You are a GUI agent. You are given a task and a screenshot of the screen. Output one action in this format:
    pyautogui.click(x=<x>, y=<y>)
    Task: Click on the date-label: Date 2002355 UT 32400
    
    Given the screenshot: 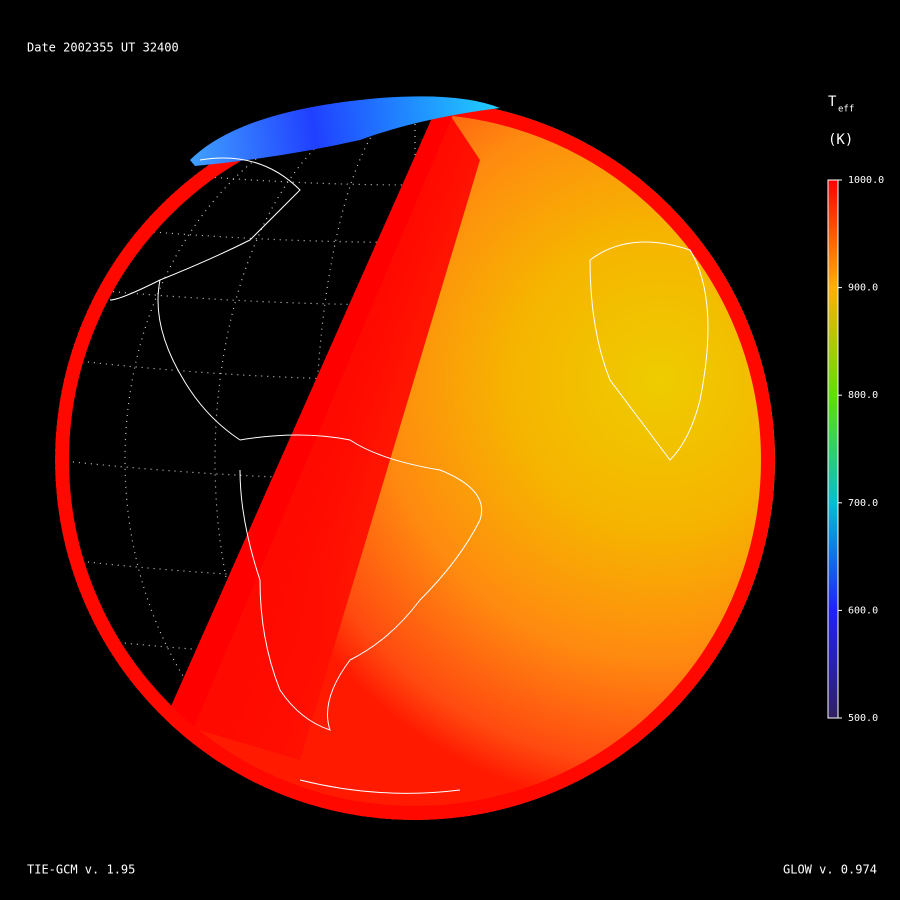 What is the action you would take?
    pyautogui.click(x=103, y=48)
    